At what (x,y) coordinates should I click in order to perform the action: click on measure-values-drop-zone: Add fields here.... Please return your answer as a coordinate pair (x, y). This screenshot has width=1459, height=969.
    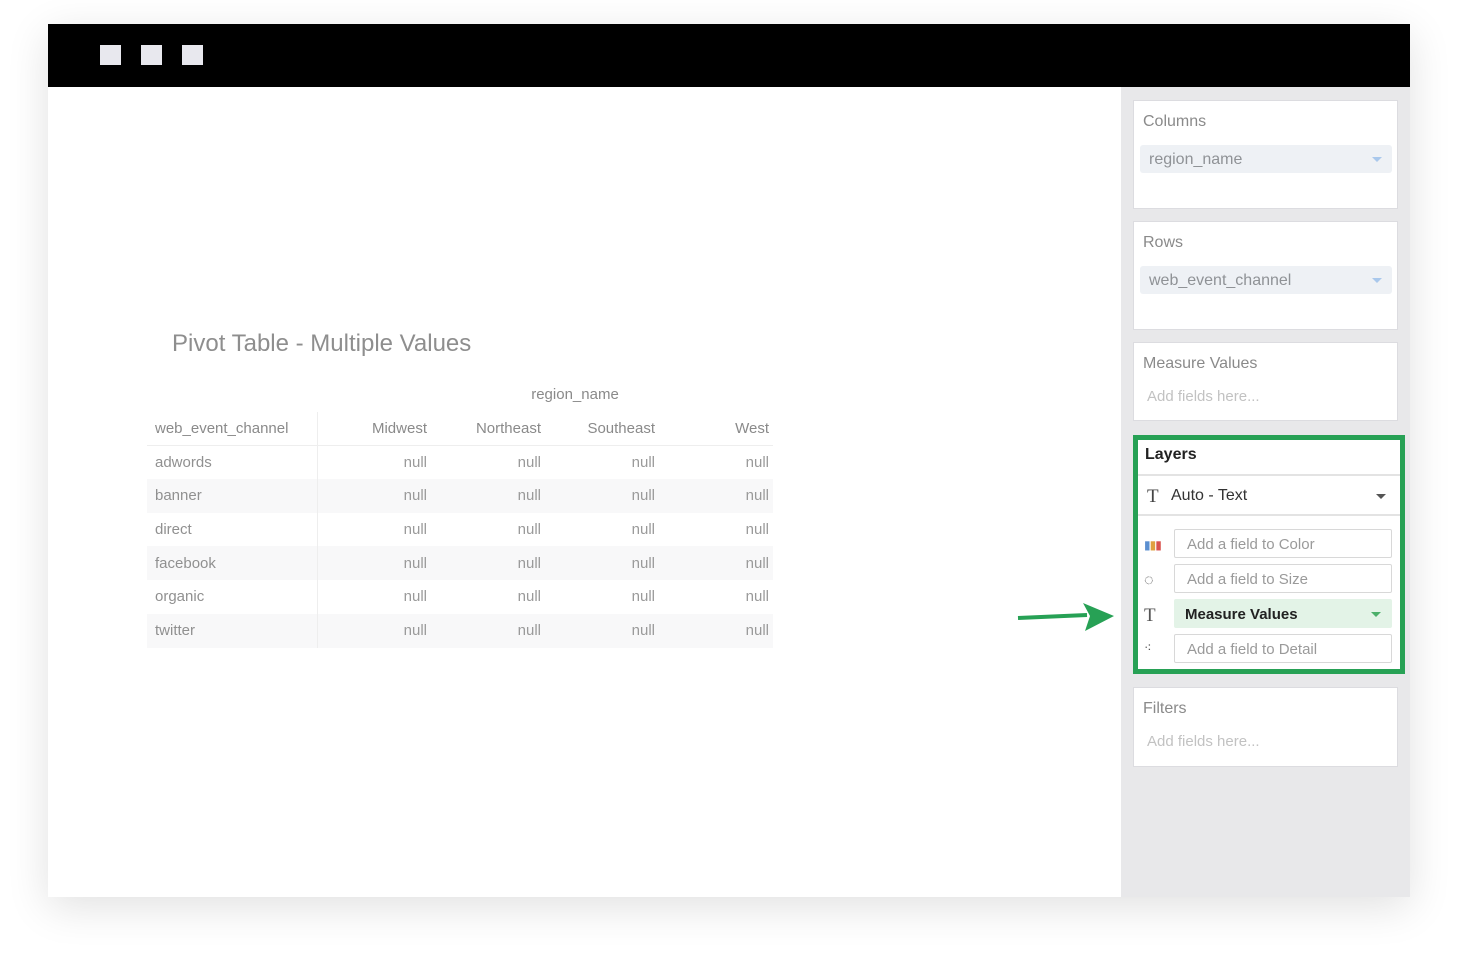
    Looking at the image, I should click on (1203, 396).